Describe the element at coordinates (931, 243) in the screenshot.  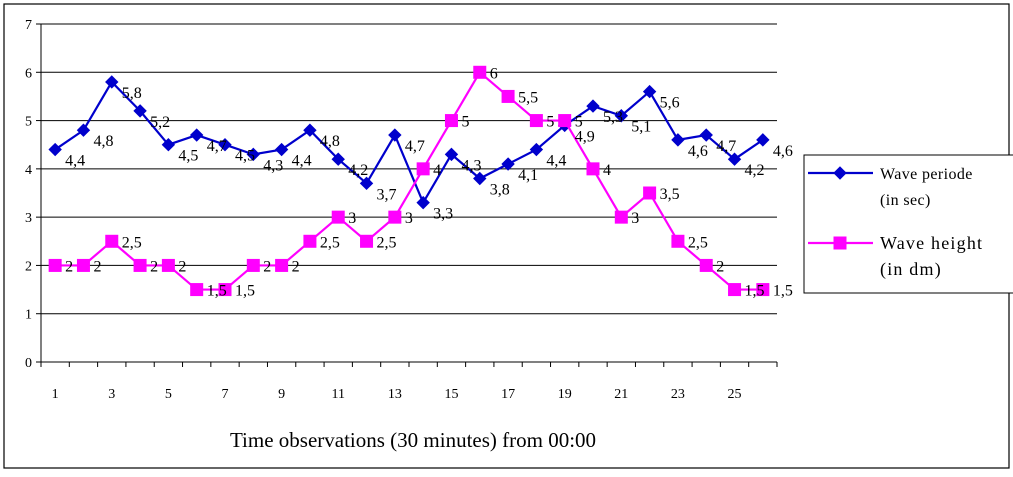
I see `legend-label-wave-height: Wave height` at that location.